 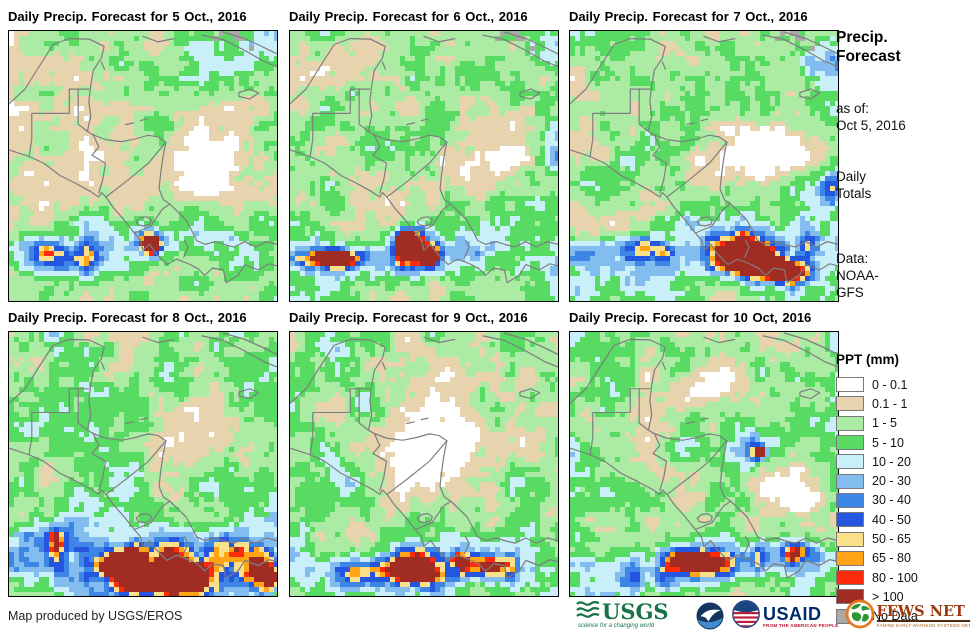 What do you see at coordinates (851, 176) in the screenshot?
I see `period-line: Daily` at bounding box center [851, 176].